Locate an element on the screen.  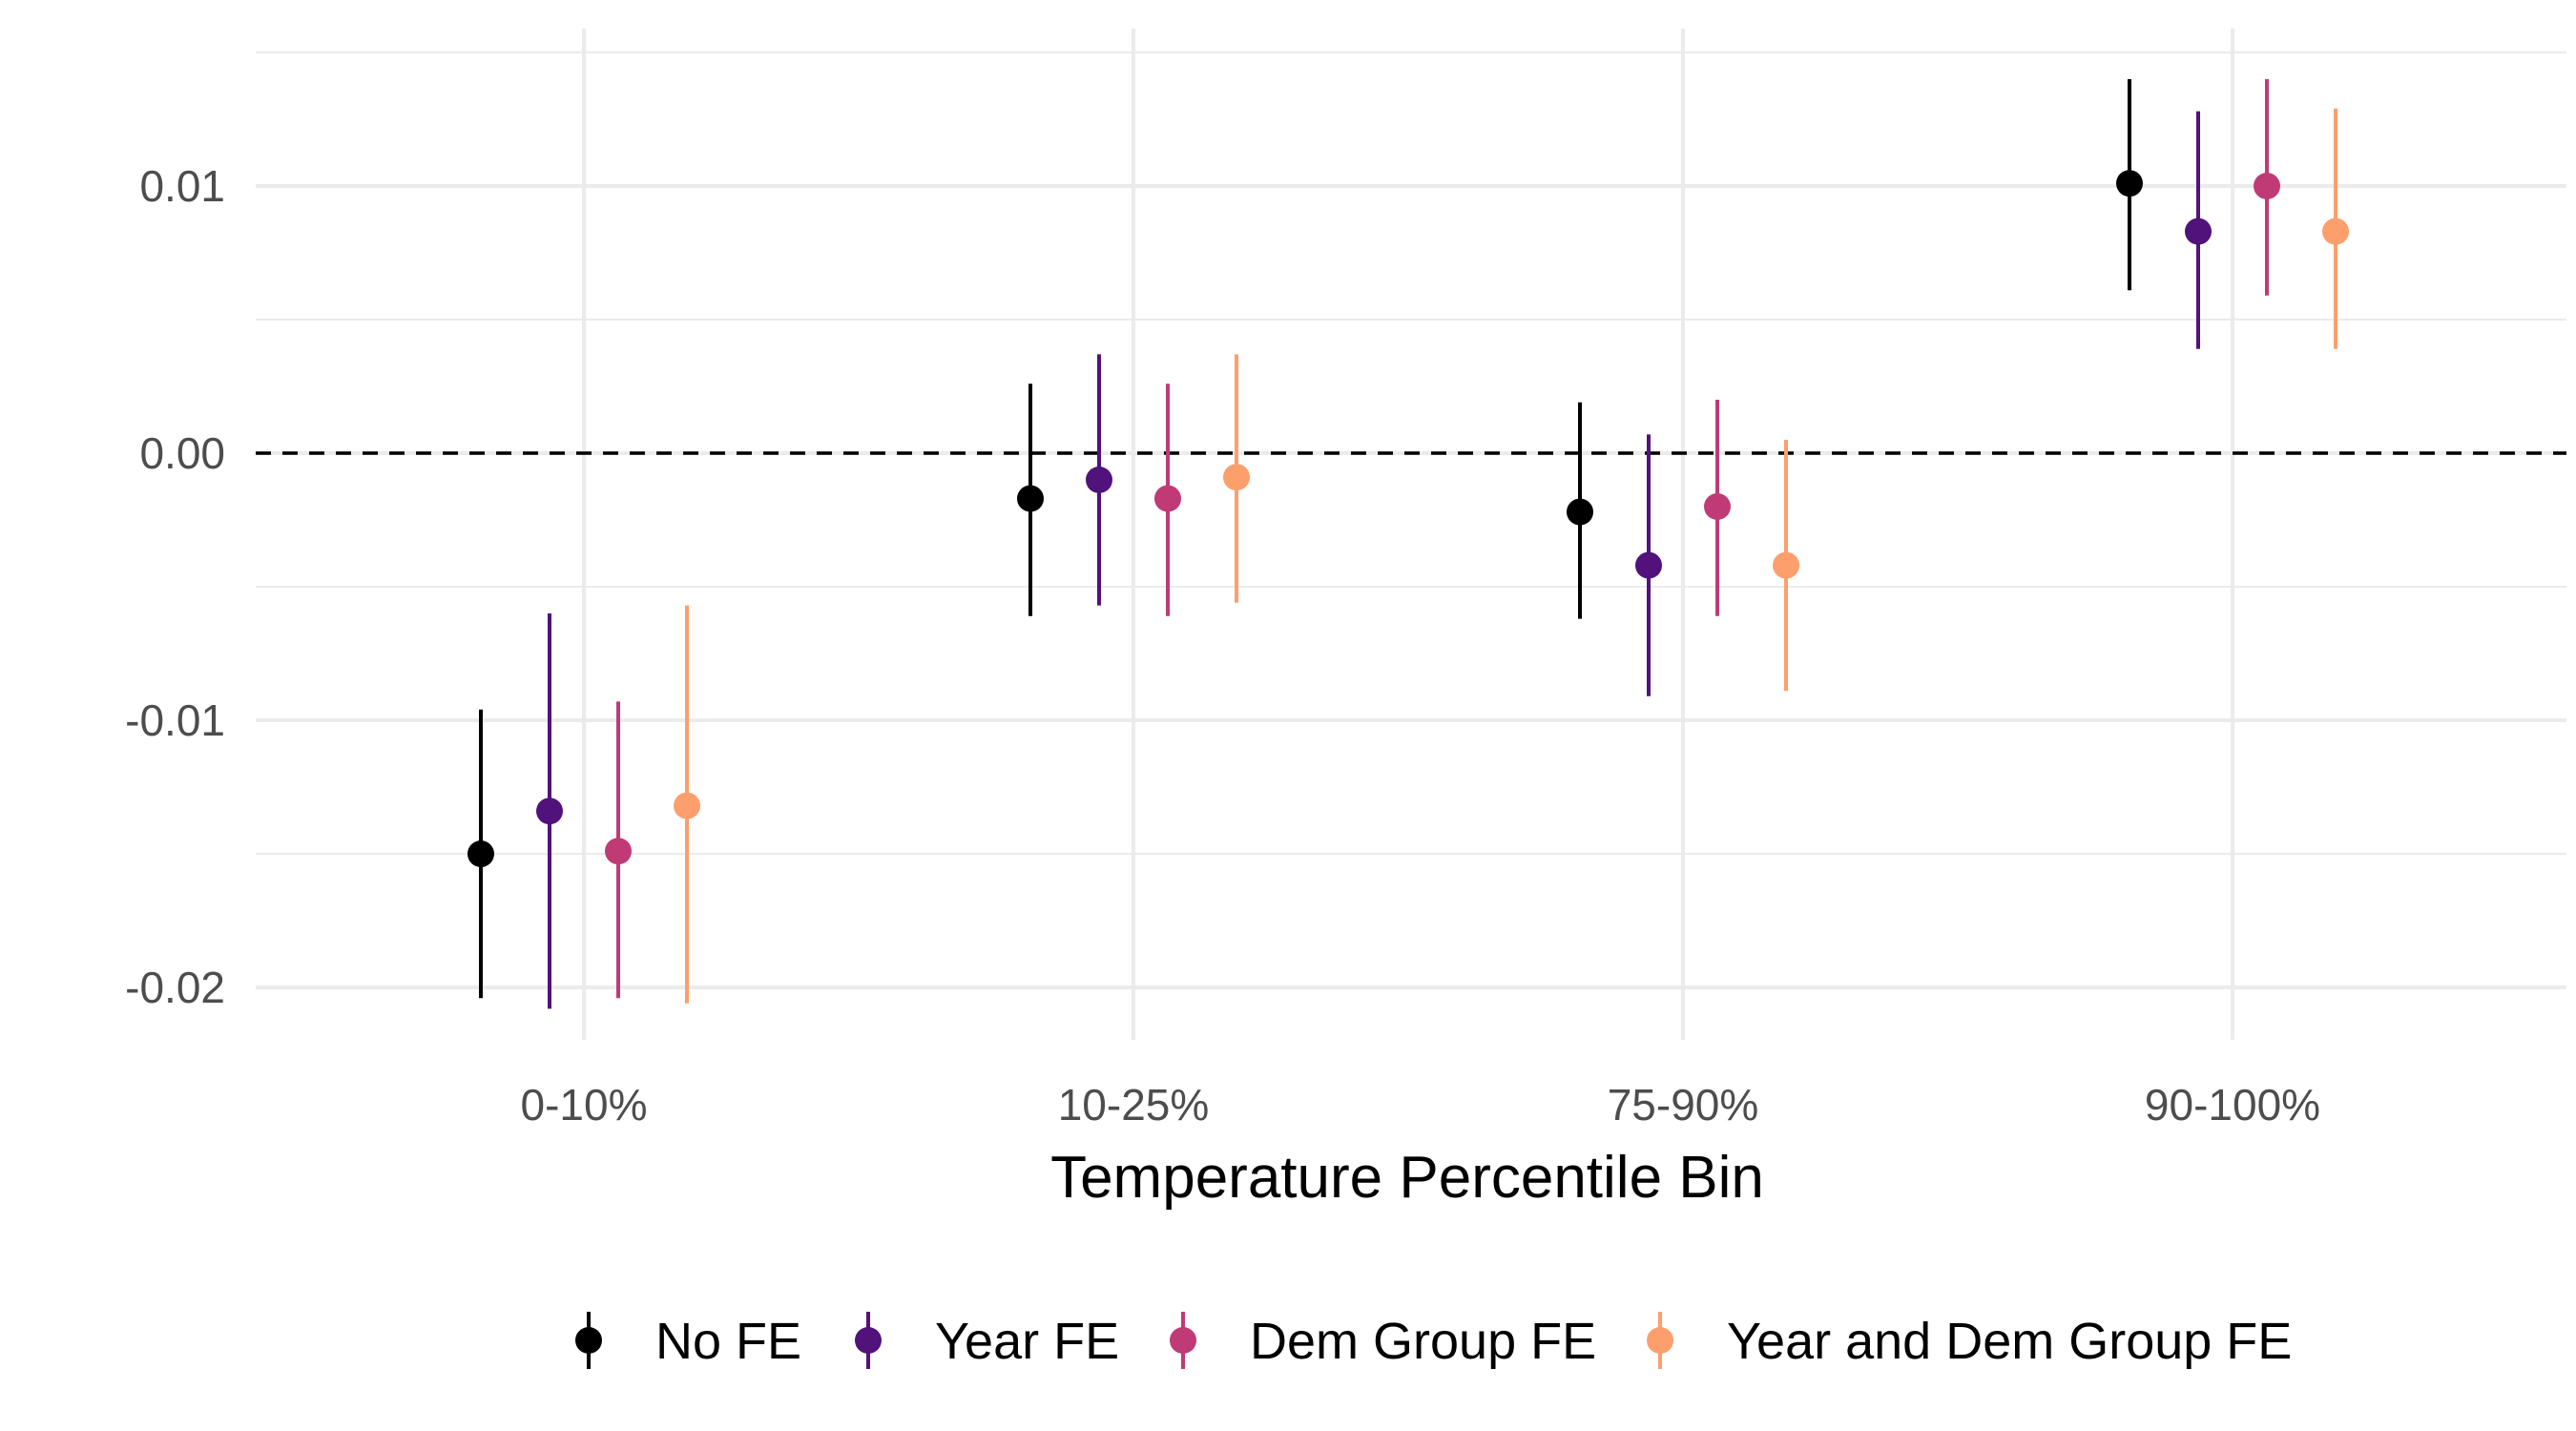
legend-item: Year FE is located at coordinates (987, 1341).